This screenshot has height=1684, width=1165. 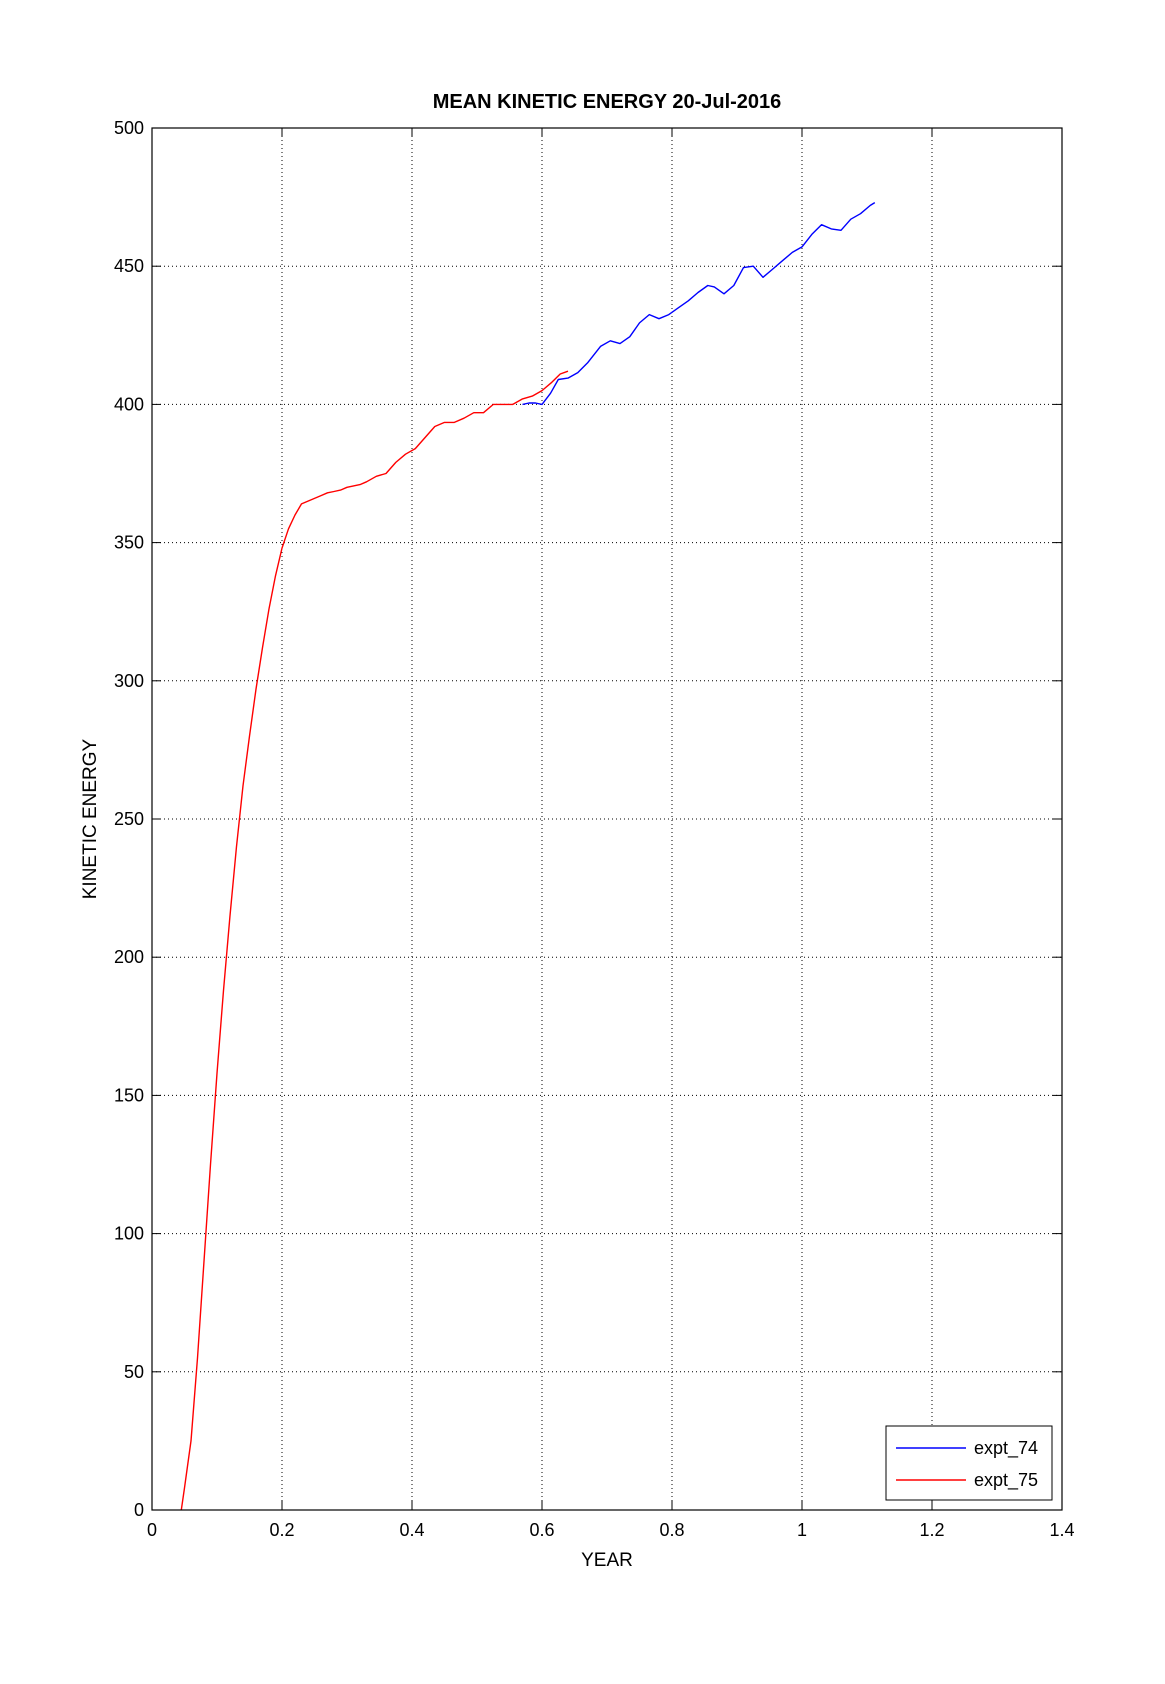 What do you see at coordinates (1006, 1448) in the screenshot?
I see `legend-label: expt_74` at bounding box center [1006, 1448].